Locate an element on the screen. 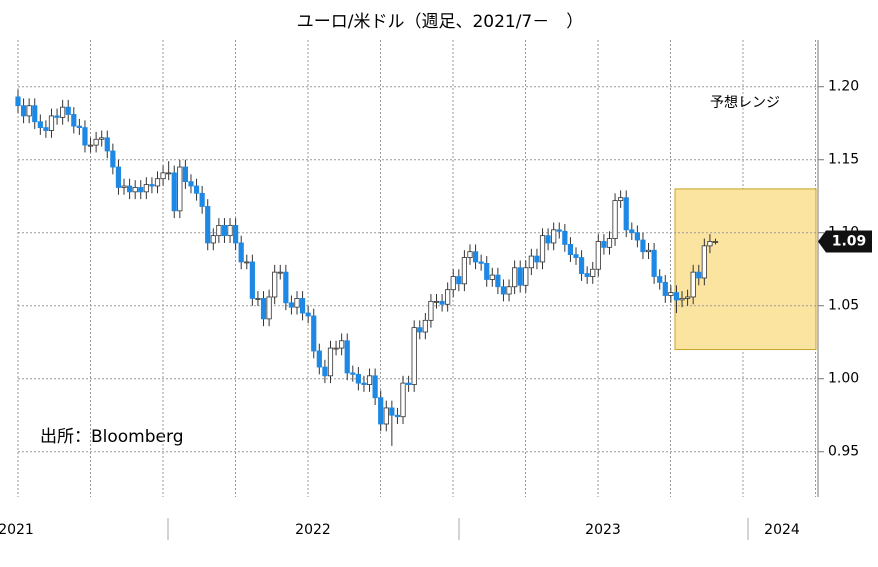 The height and width of the screenshot is (567, 878). x-tick-label: 2024 is located at coordinates (782, 530).